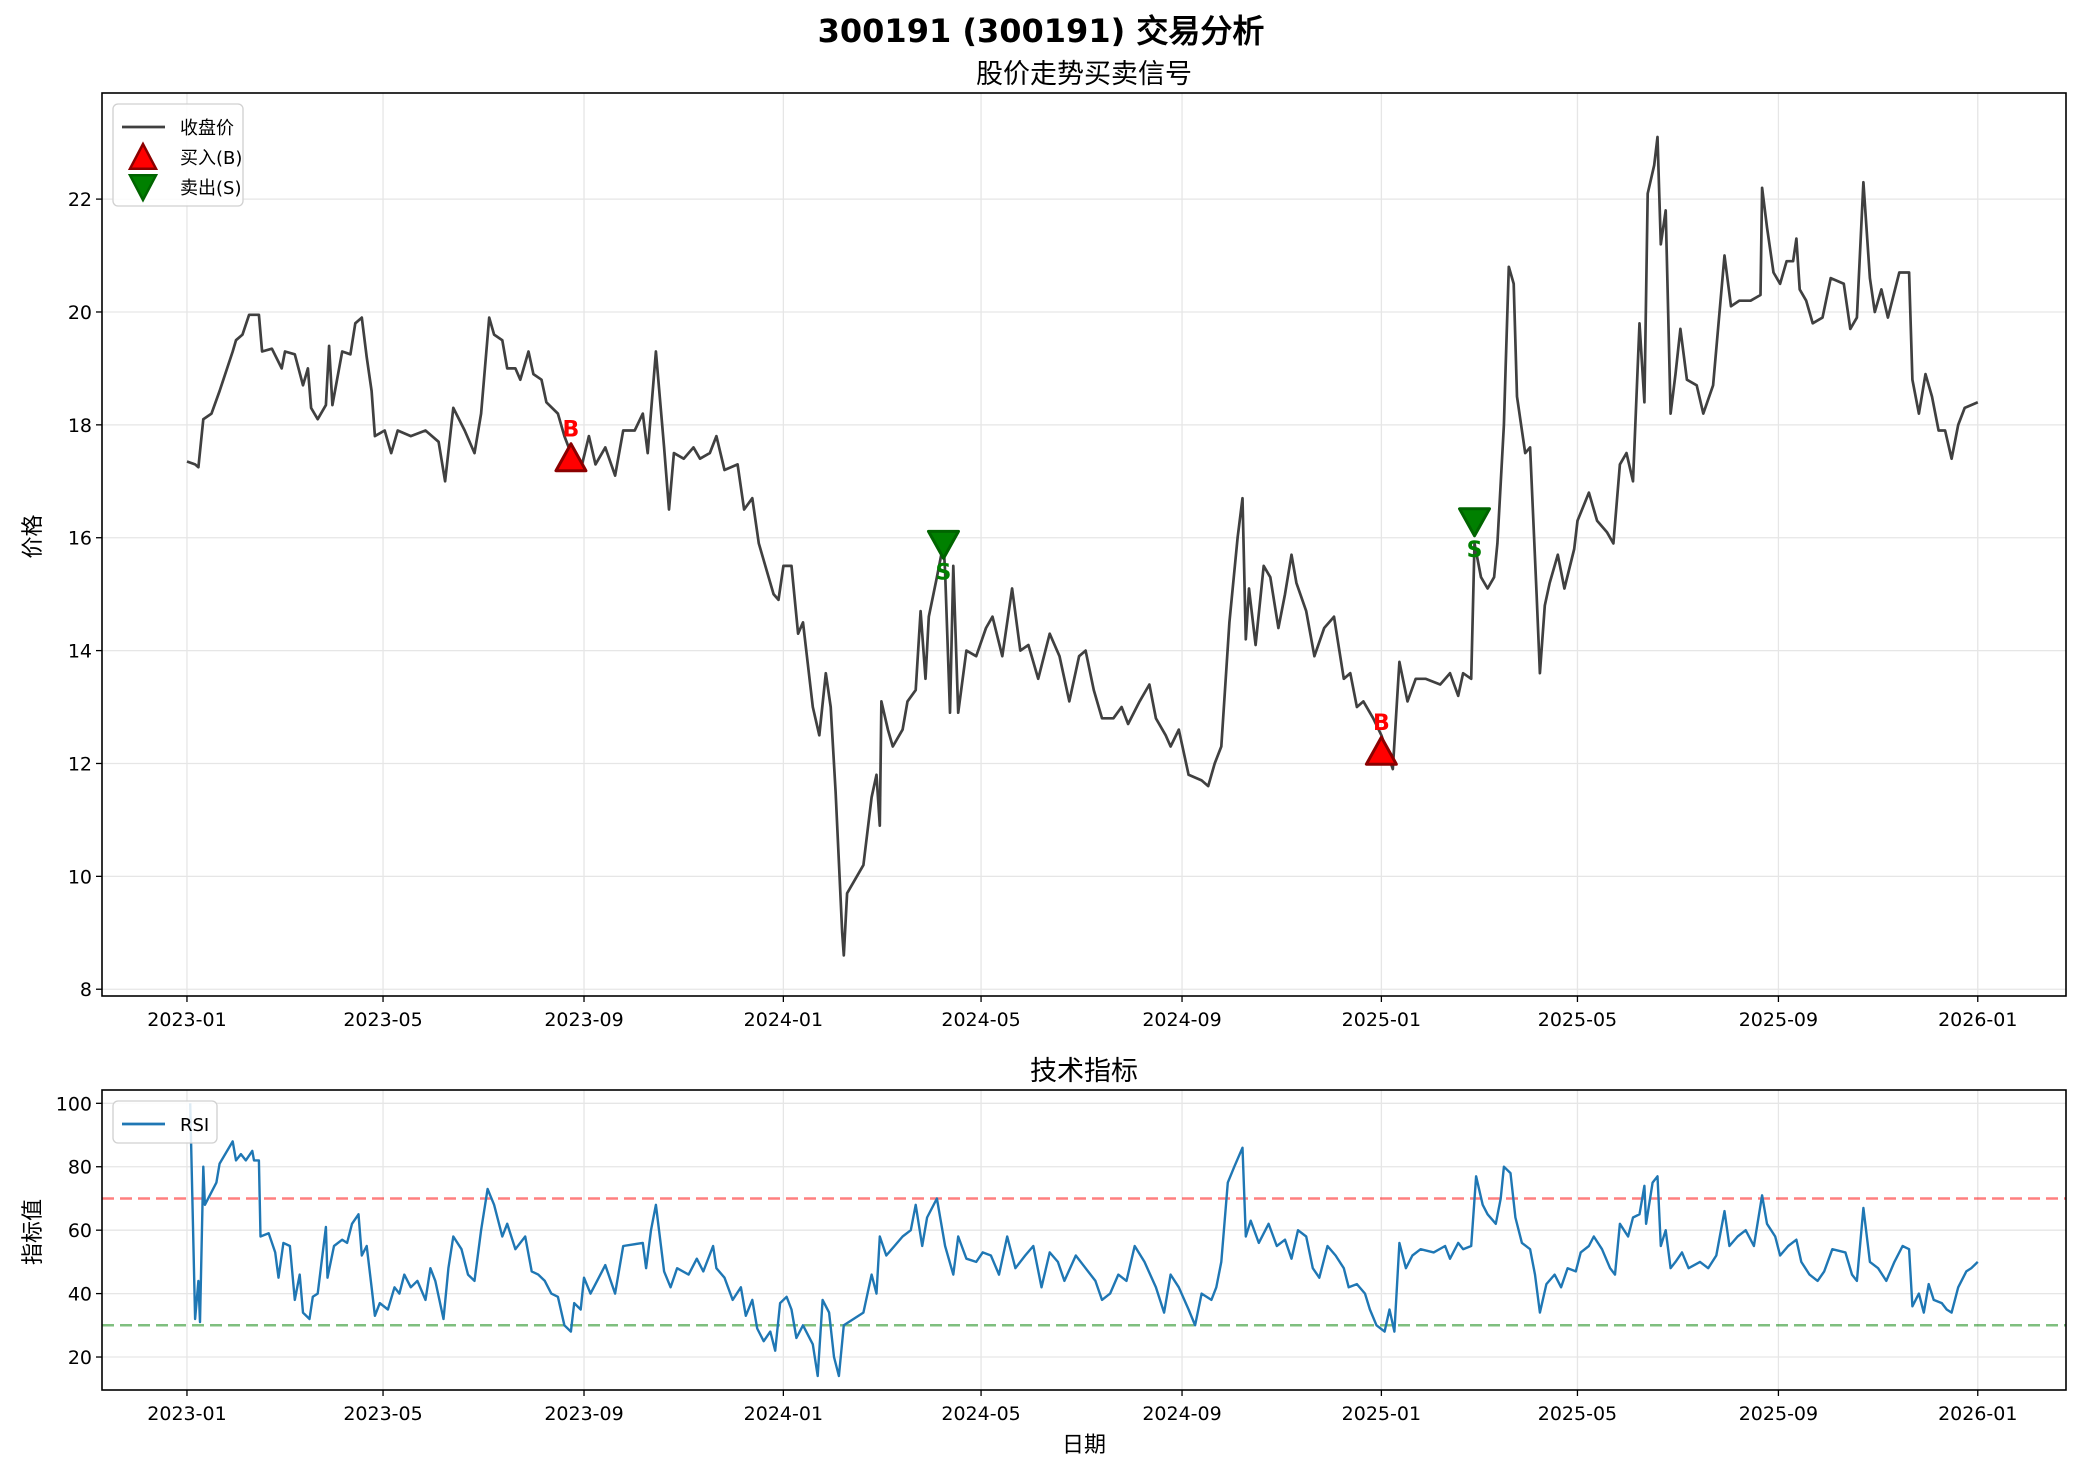  What do you see at coordinates (143, 188) in the screenshot?
I see `legend-sell-marker` at bounding box center [143, 188].